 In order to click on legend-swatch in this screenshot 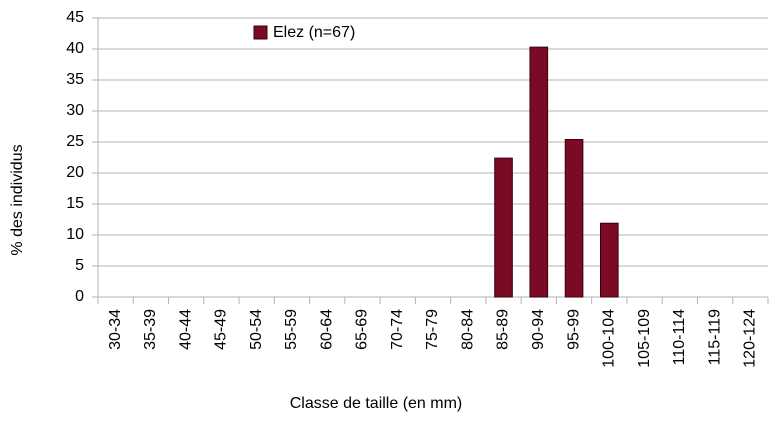, I will do `click(260, 32)`.